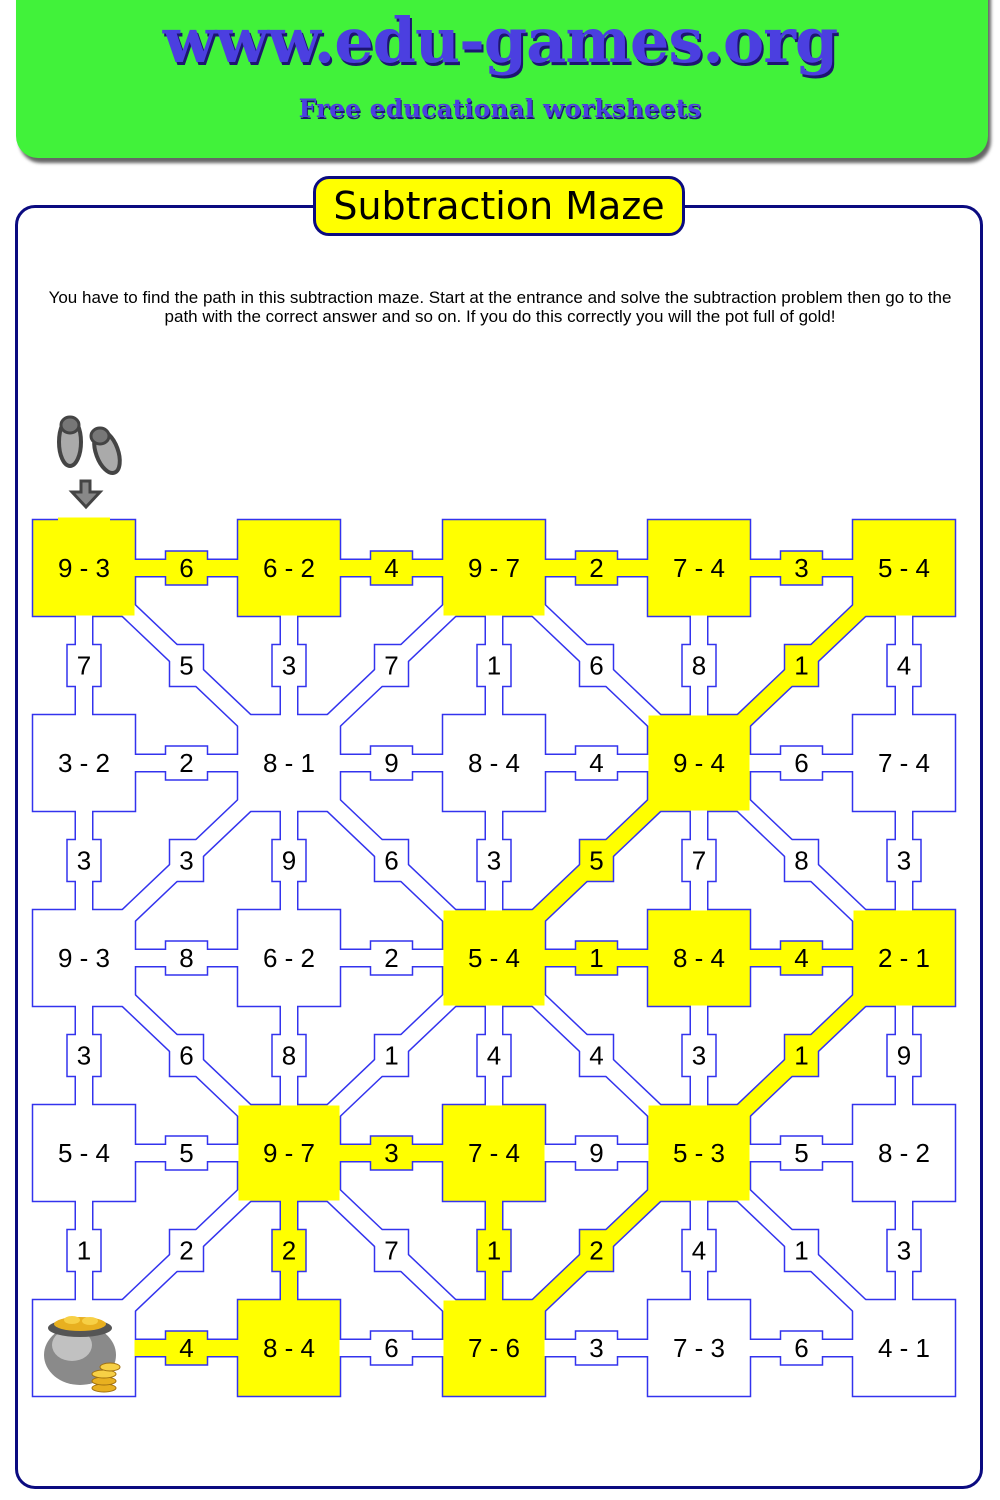 The image size is (1000, 1500). Describe the element at coordinates (699, 1153) in the screenshot. I see `problem-text: 5 - 3` at that location.